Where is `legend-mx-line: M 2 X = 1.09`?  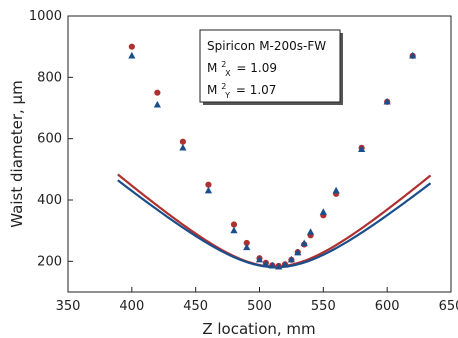 legend-mx-line: M 2 X = 1.09 is located at coordinates (242, 67).